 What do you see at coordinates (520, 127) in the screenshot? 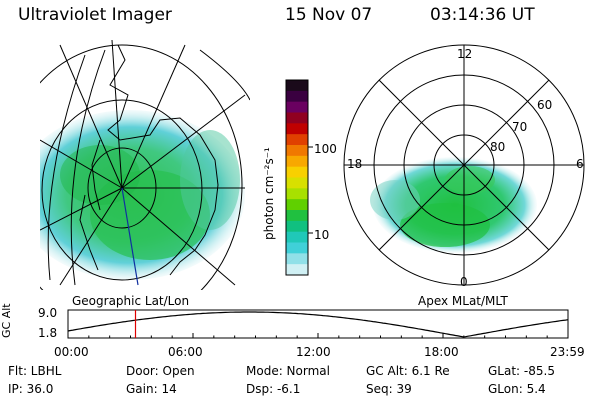
I see `lat-label-70: 70` at bounding box center [520, 127].